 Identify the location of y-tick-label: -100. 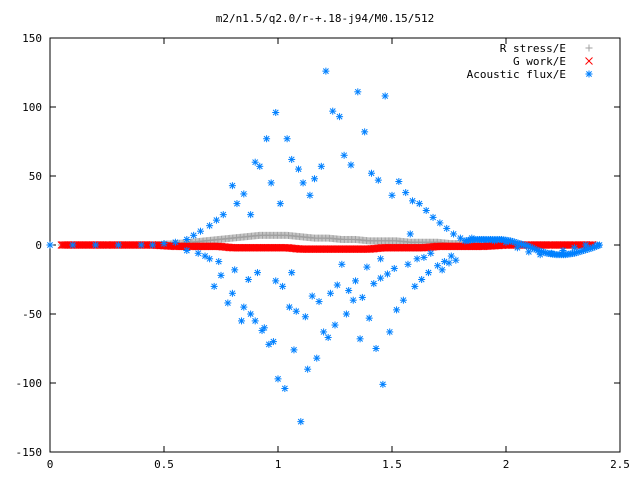
(29, 383).